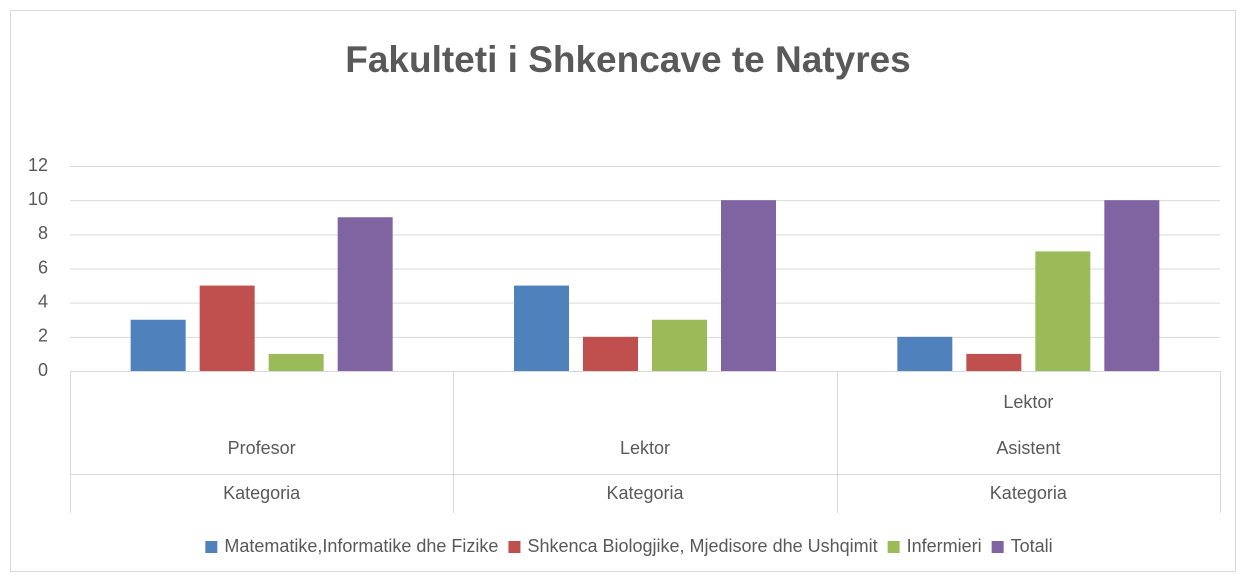  I want to click on y-tick-label: 12, so click(38, 165).